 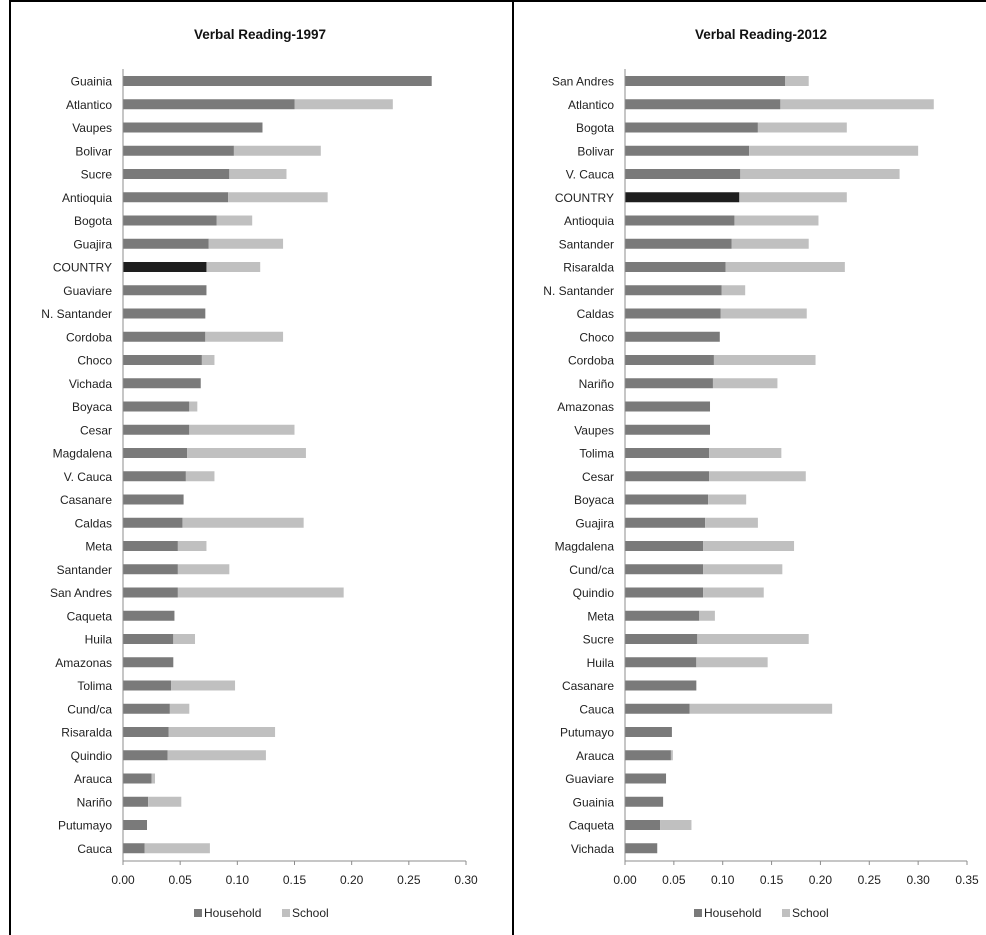 What do you see at coordinates (732, 913) in the screenshot?
I see `legend-label-household: Household` at bounding box center [732, 913].